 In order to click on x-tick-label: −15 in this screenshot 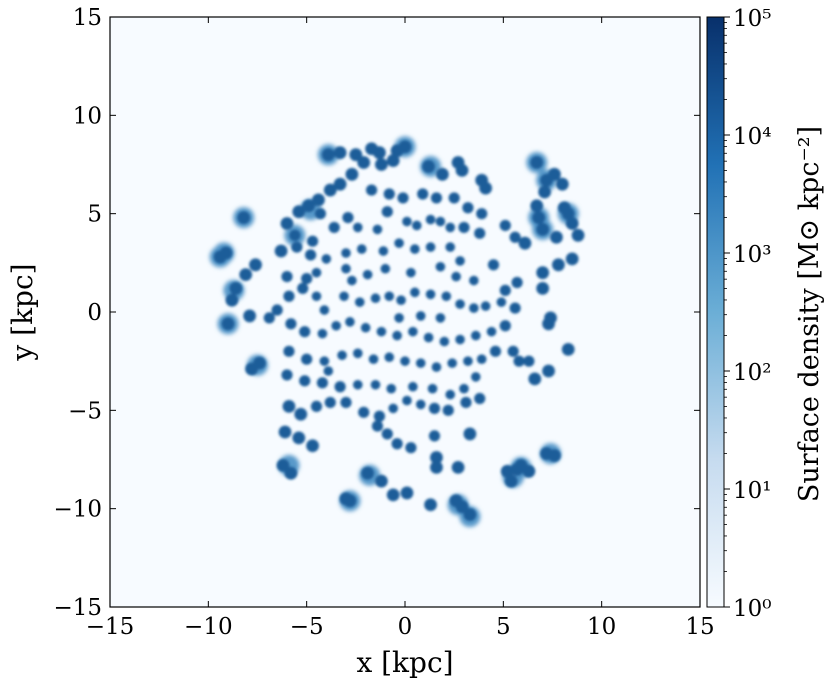, I will do `click(110, 627)`.